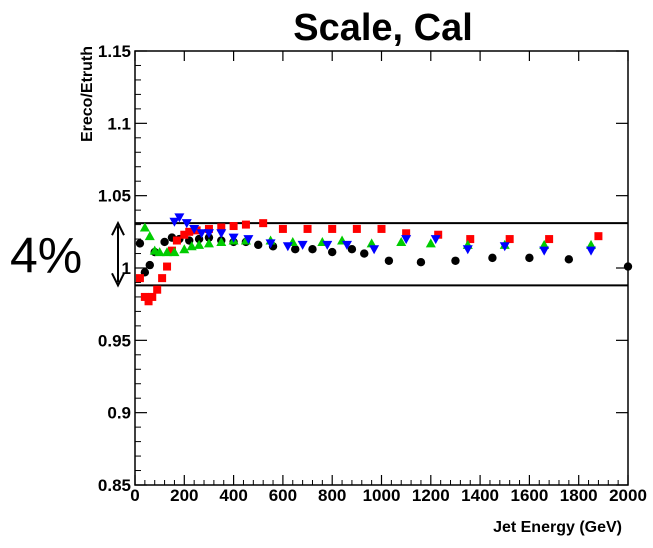 The image size is (653, 548). Describe the element at coordinates (126, 268) in the screenshot. I see `y-tick-label: 1` at that location.